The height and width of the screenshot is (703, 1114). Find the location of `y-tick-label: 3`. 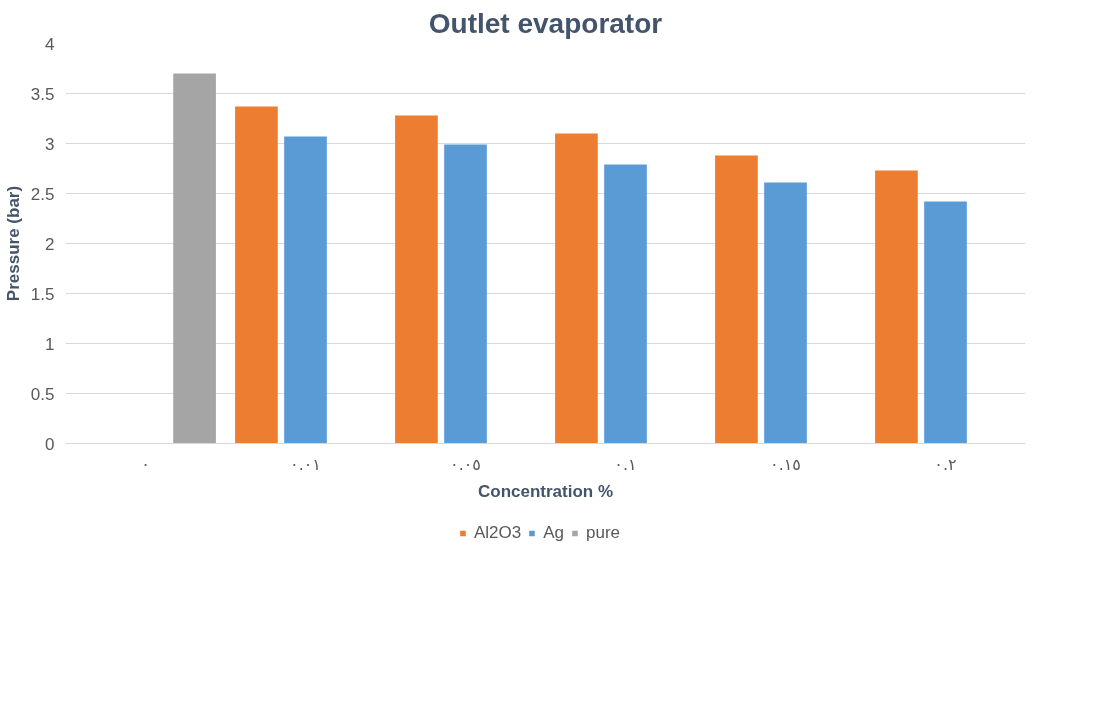

y-tick-label: 3 is located at coordinates (50, 144).